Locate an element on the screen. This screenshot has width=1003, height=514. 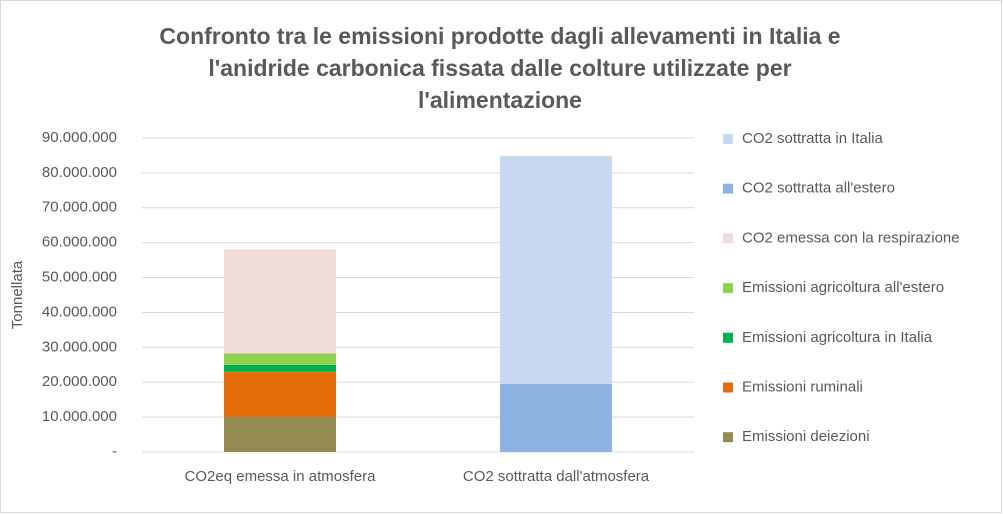
y-tick-label: 30.000.000 is located at coordinates (79, 346).